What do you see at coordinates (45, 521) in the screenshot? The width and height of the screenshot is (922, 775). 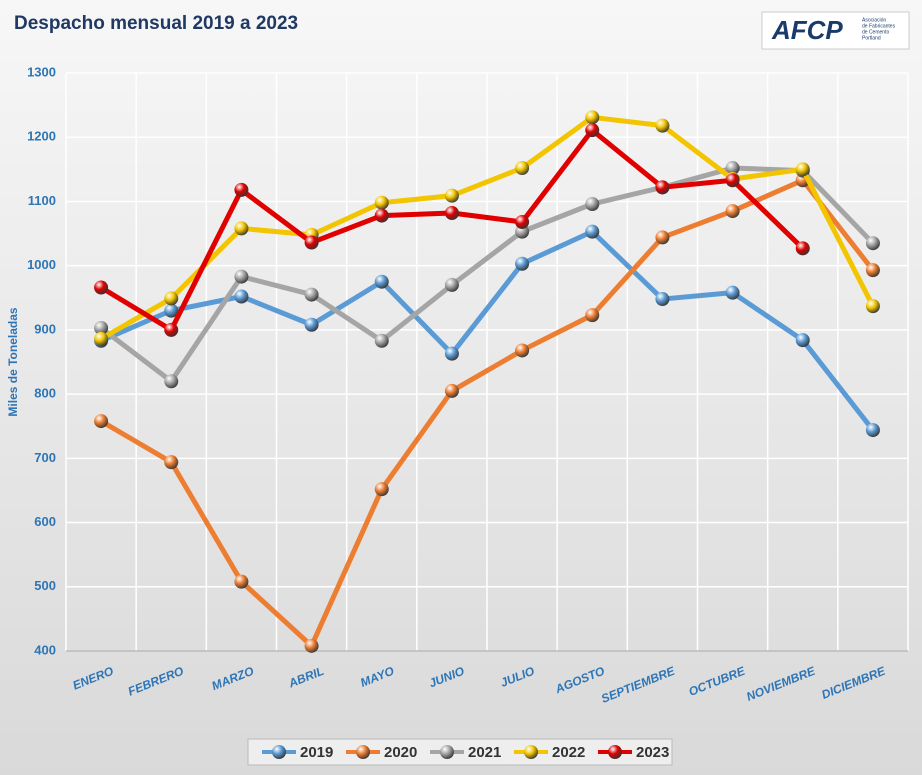 I see `y-tick-label: 600` at bounding box center [45, 521].